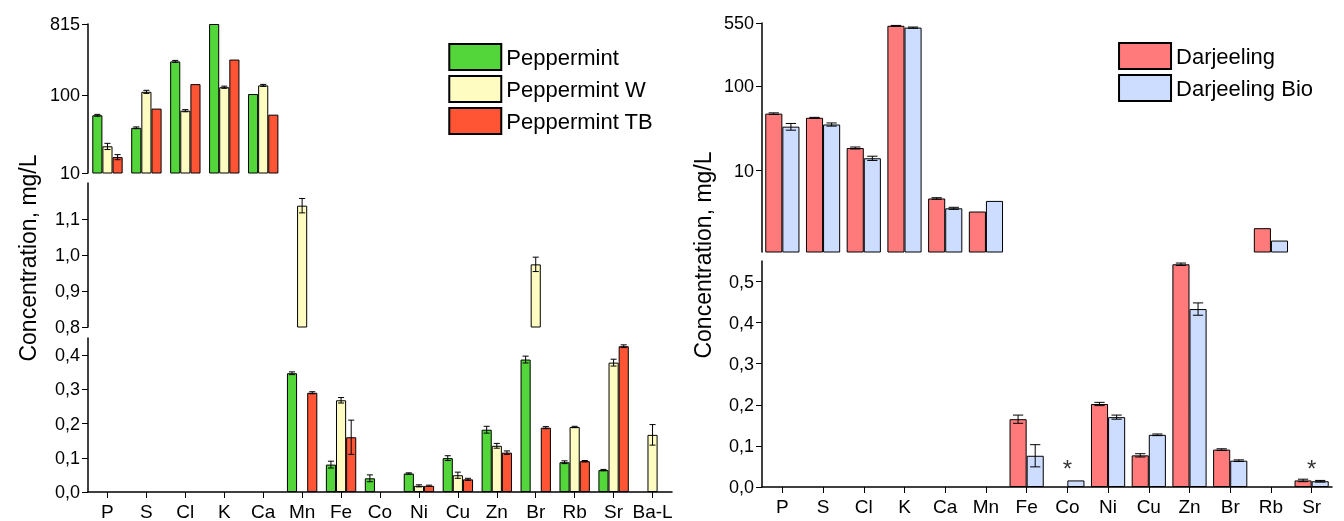  What do you see at coordinates (67, 327) in the screenshot?
I see `y-tick-label: 0,8` at bounding box center [67, 327].